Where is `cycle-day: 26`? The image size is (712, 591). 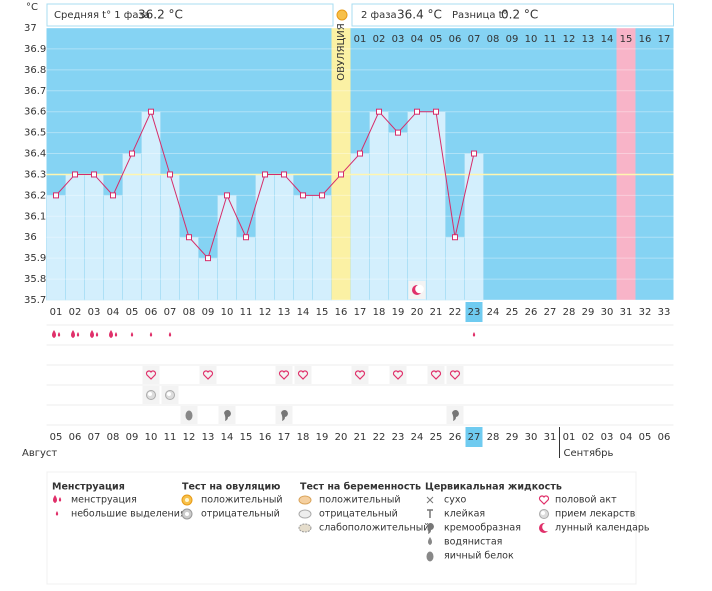 cycle-day: 26 is located at coordinates (531, 312).